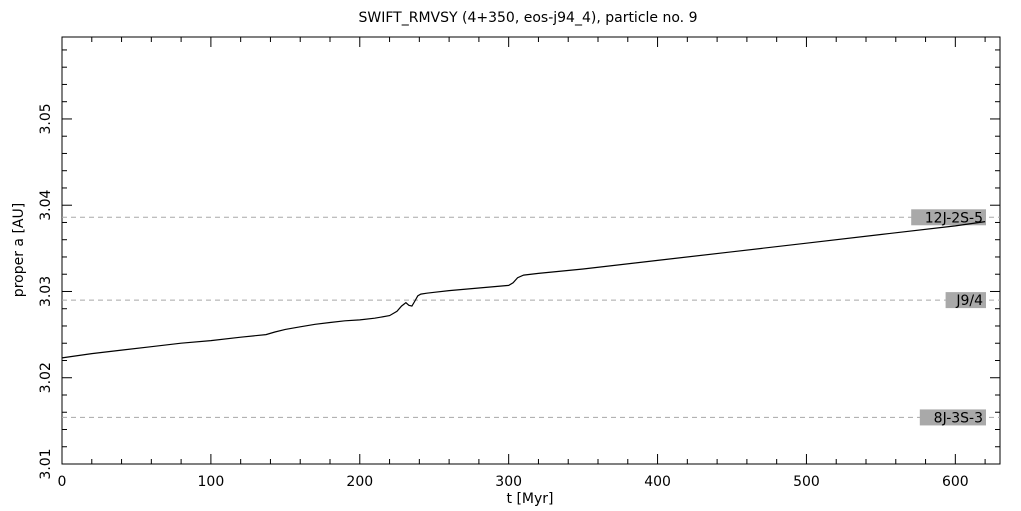 The image size is (1021, 511). I want to click on y-tick-label: 3.03, so click(46, 291).